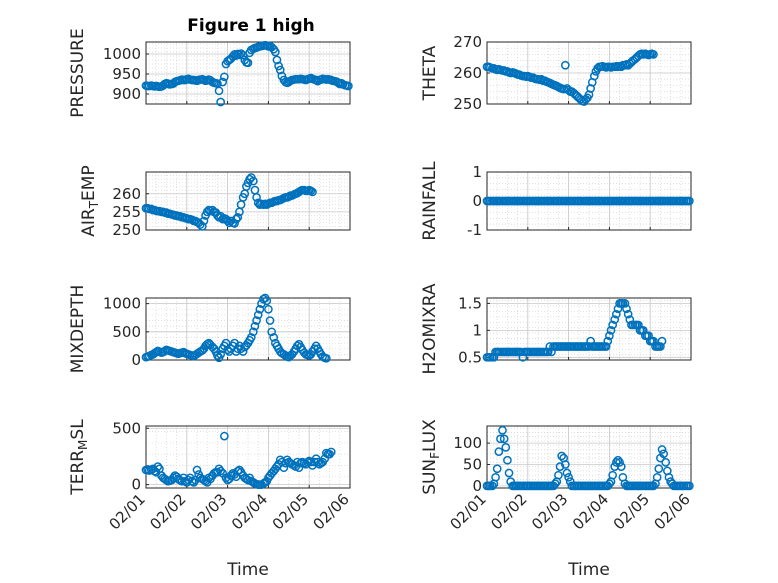 This screenshot has height=583, width=778. What do you see at coordinates (79, 457) in the screenshot?
I see `y-axis-label: TERRMSL` at bounding box center [79, 457].